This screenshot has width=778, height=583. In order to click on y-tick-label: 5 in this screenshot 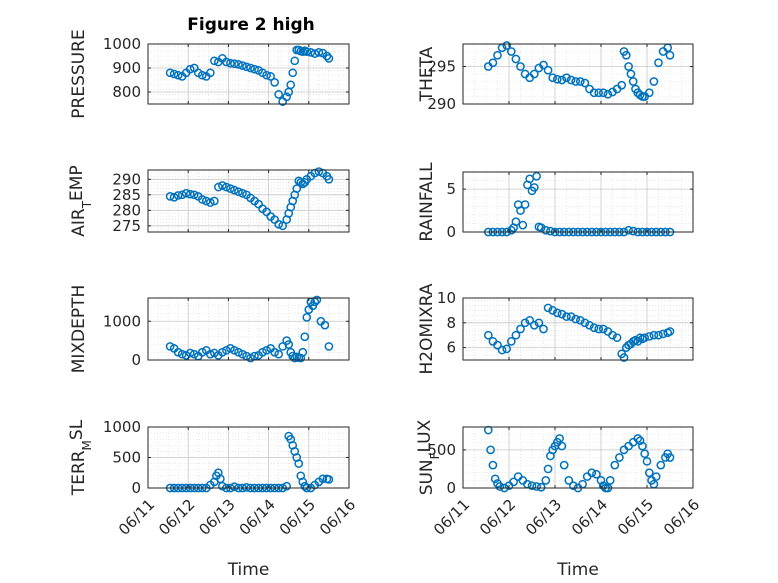, I will do `click(451, 189)`.